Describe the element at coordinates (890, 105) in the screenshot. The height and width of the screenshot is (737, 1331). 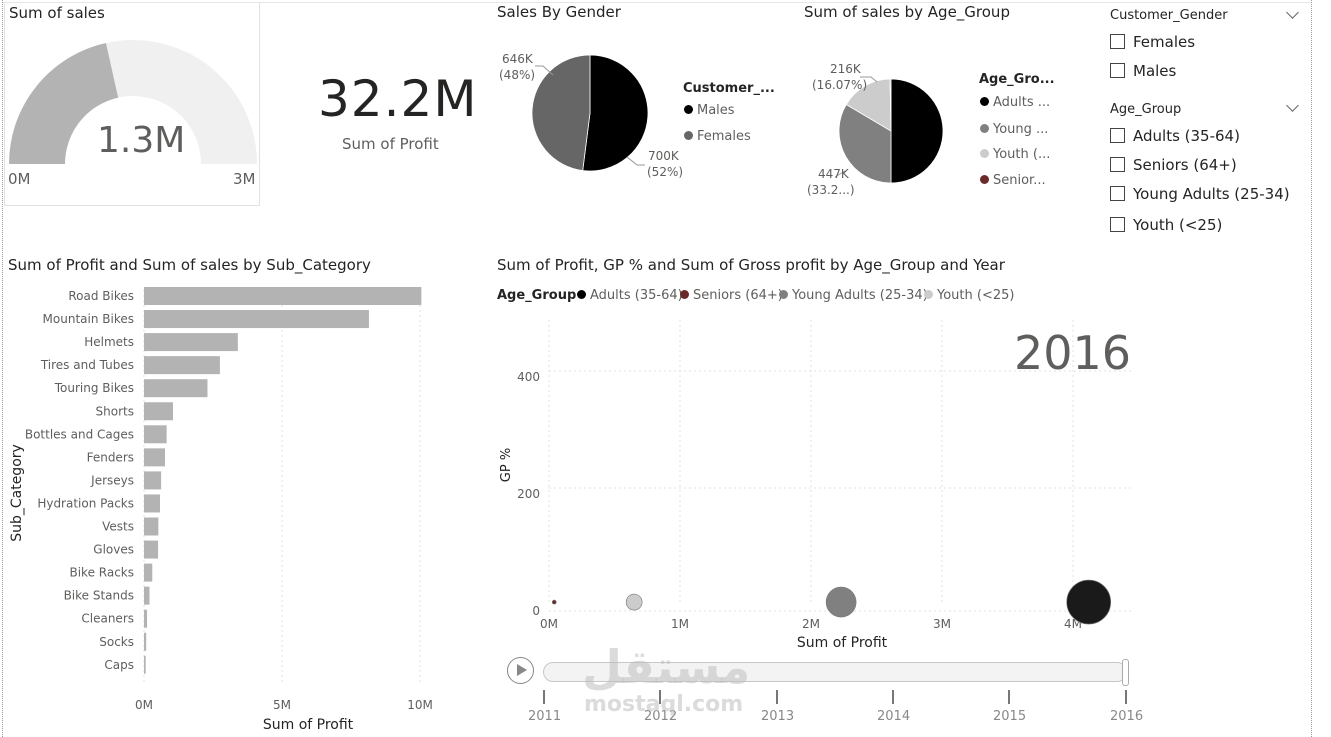
I see `pie-slice-seniors` at that location.